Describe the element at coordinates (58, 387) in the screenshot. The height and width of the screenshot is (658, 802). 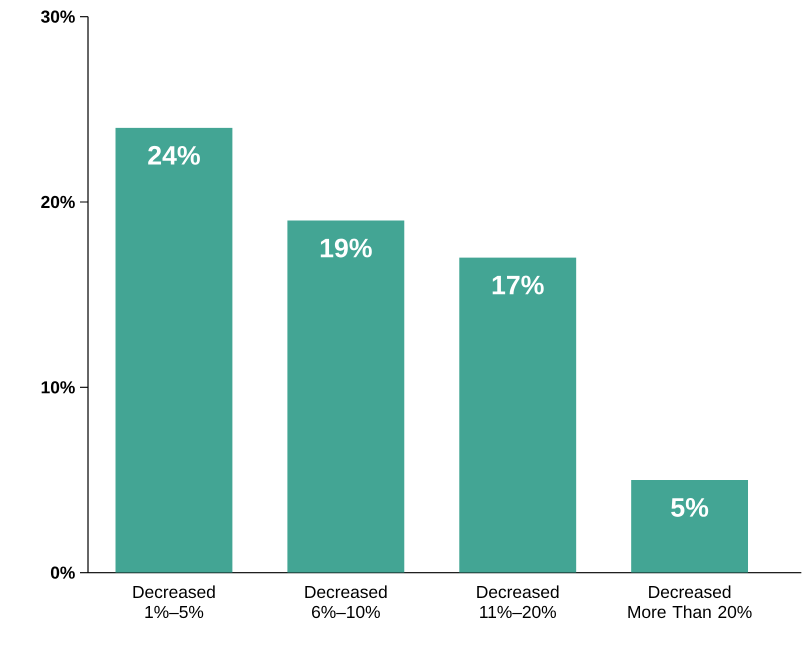
I see `y-tick-label: 10%` at that location.